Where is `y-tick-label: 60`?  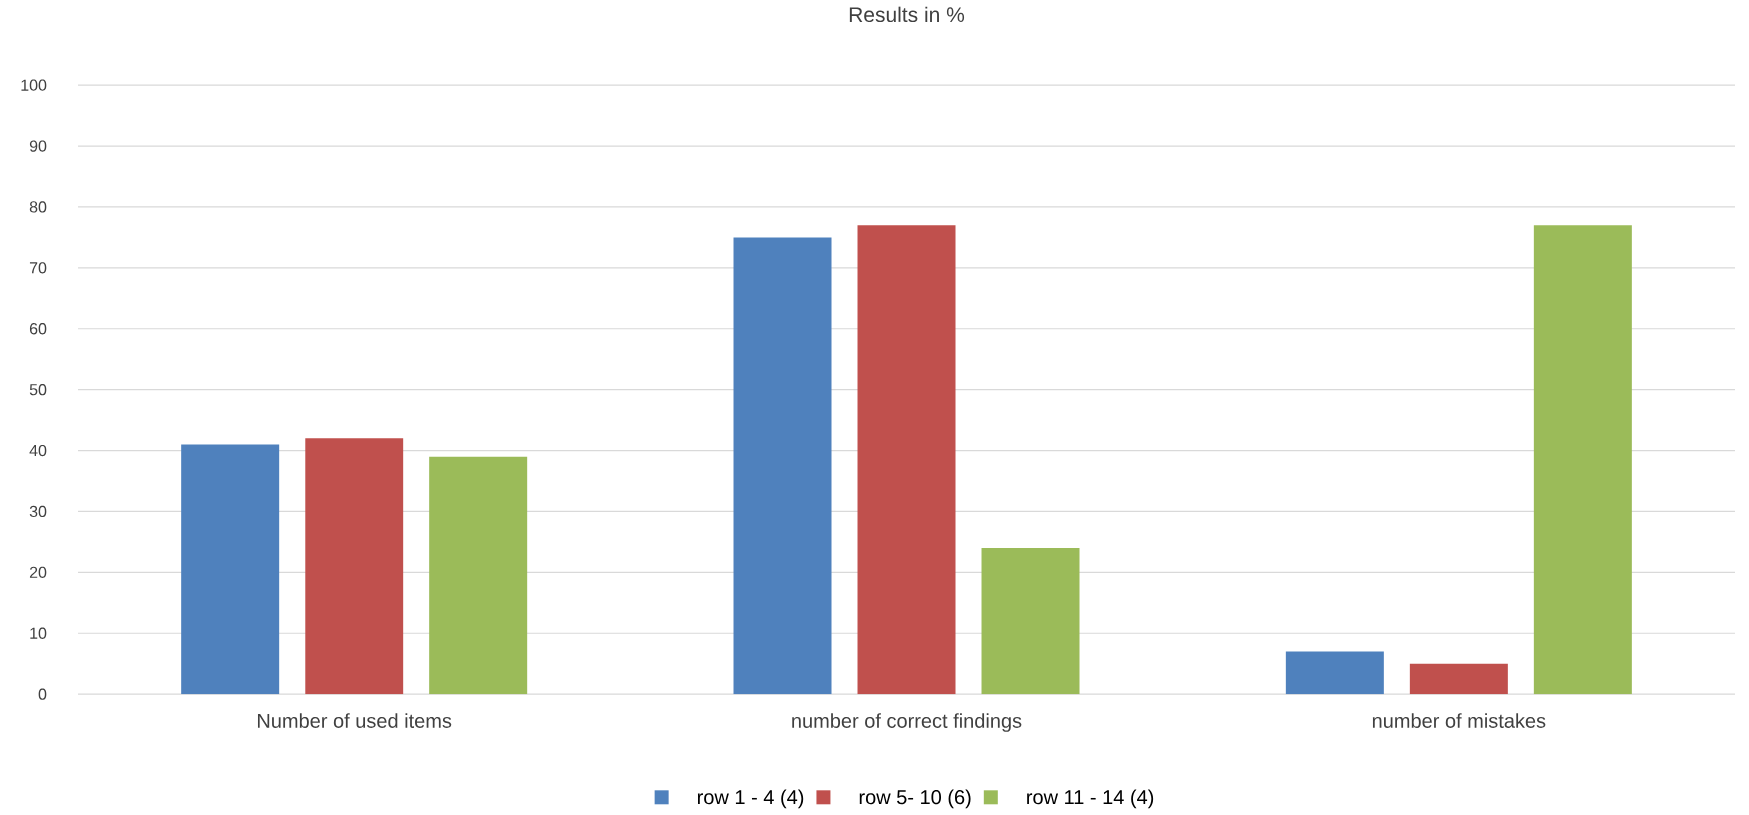
y-tick-label: 60 is located at coordinates (38, 329).